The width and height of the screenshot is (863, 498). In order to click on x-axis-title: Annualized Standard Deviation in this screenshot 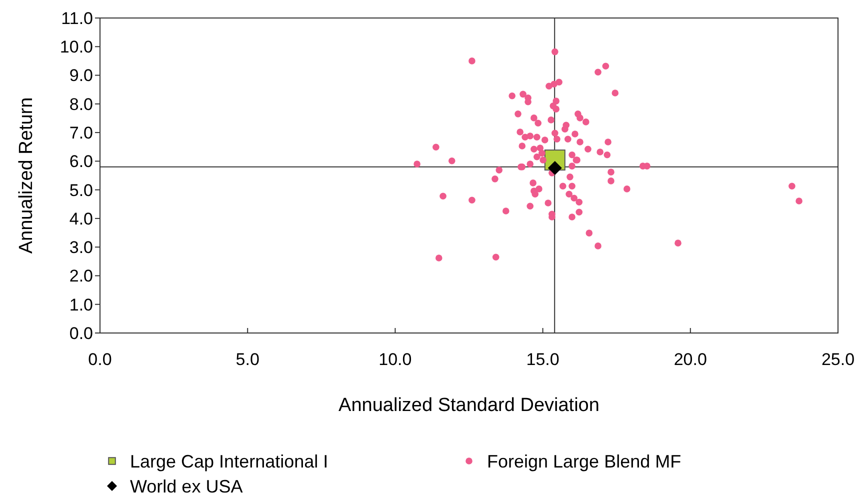, I will do `click(469, 405)`.